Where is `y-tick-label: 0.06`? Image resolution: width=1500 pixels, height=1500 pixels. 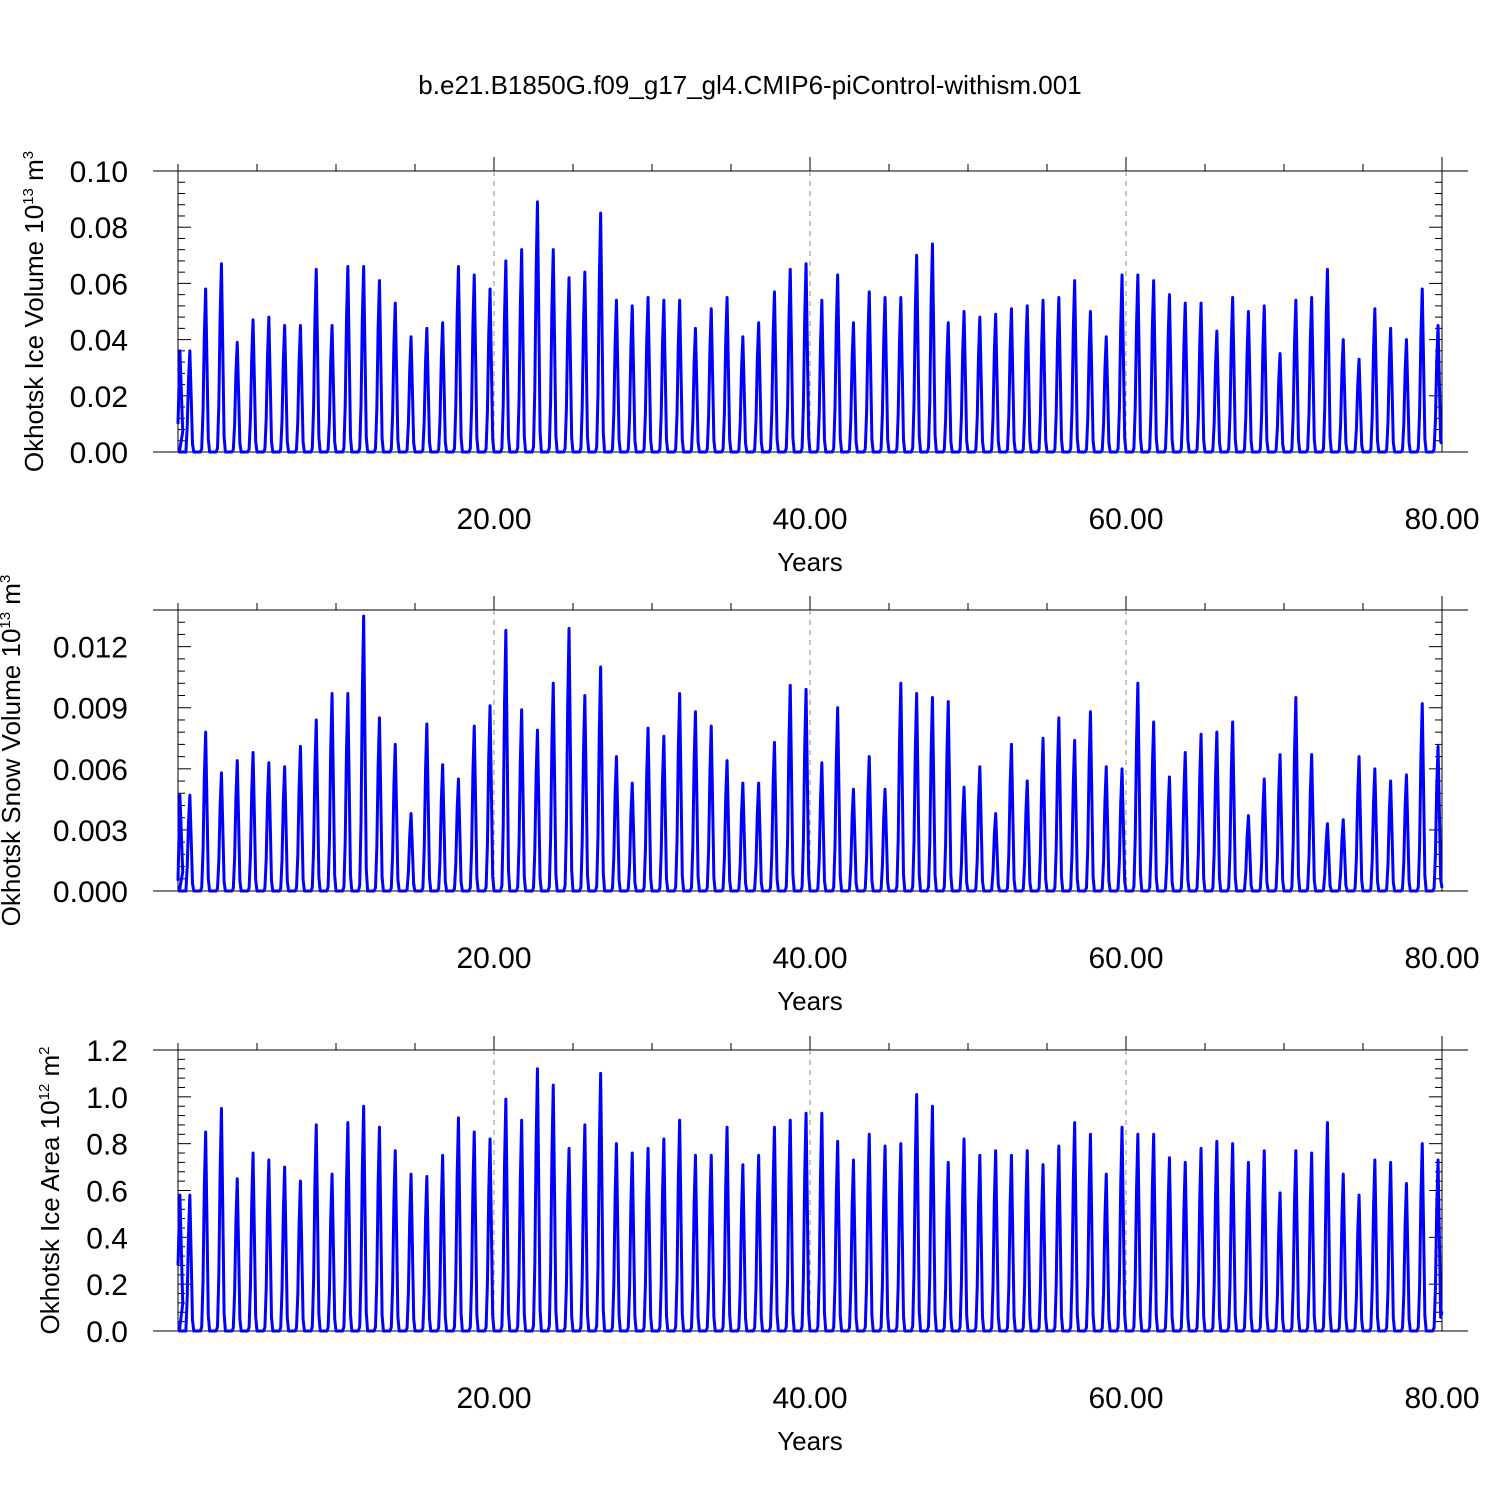 y-tick-label: 0.06 is located at coordinates (99, 284).